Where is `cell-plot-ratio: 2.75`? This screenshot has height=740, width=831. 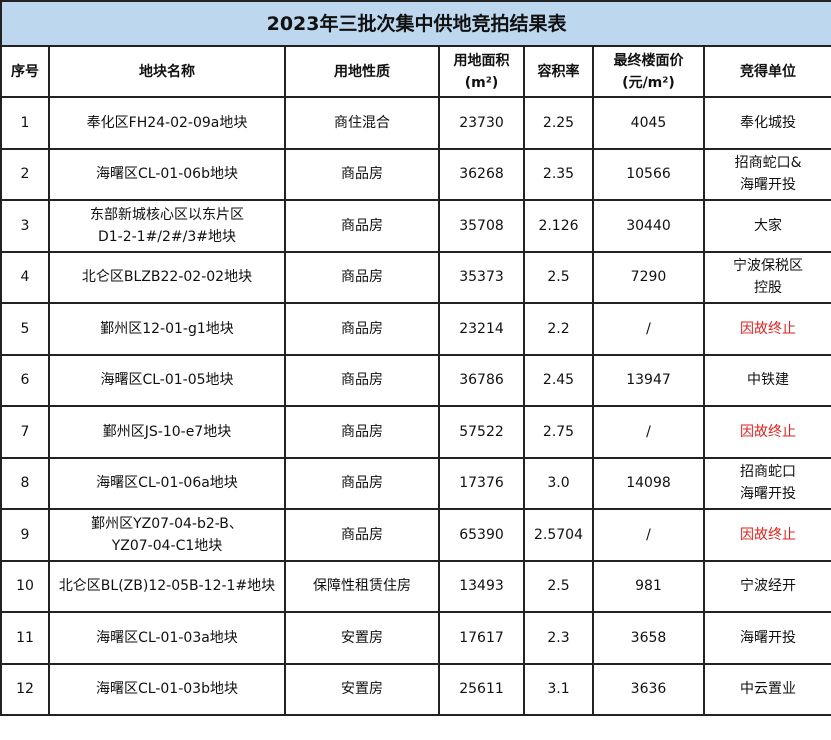
cell-plot-ratio: 2.75 is located at coordinates (558, 432).